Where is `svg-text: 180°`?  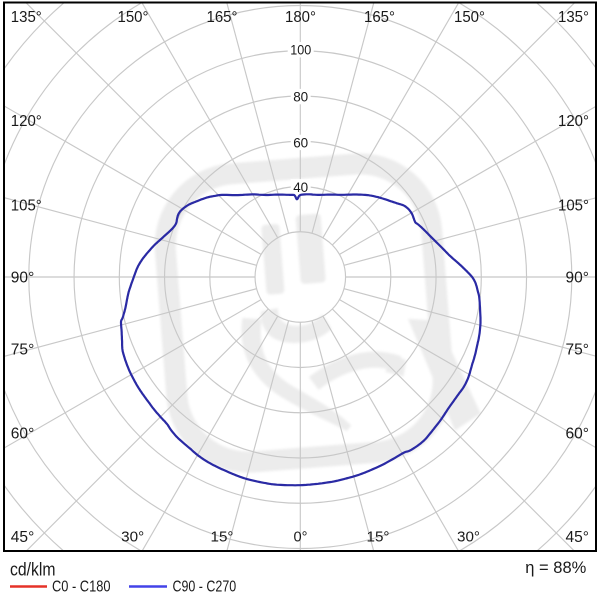
svg-text: 180° is located at coordinates (300, 17).